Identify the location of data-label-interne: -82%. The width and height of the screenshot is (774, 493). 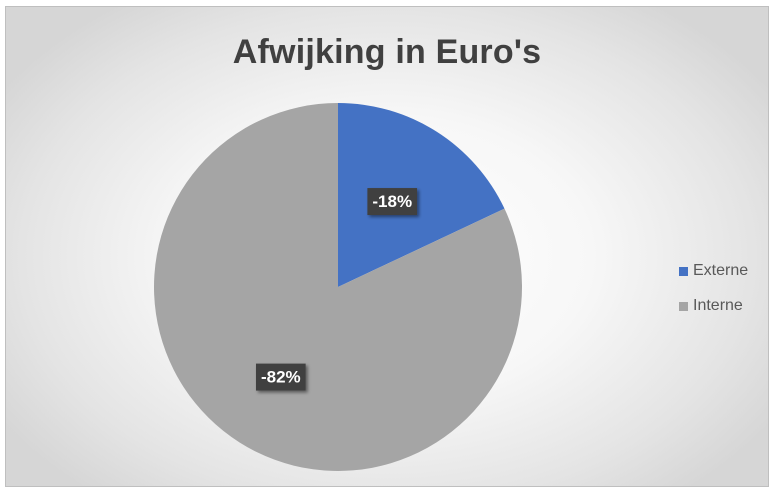
(280, 377).